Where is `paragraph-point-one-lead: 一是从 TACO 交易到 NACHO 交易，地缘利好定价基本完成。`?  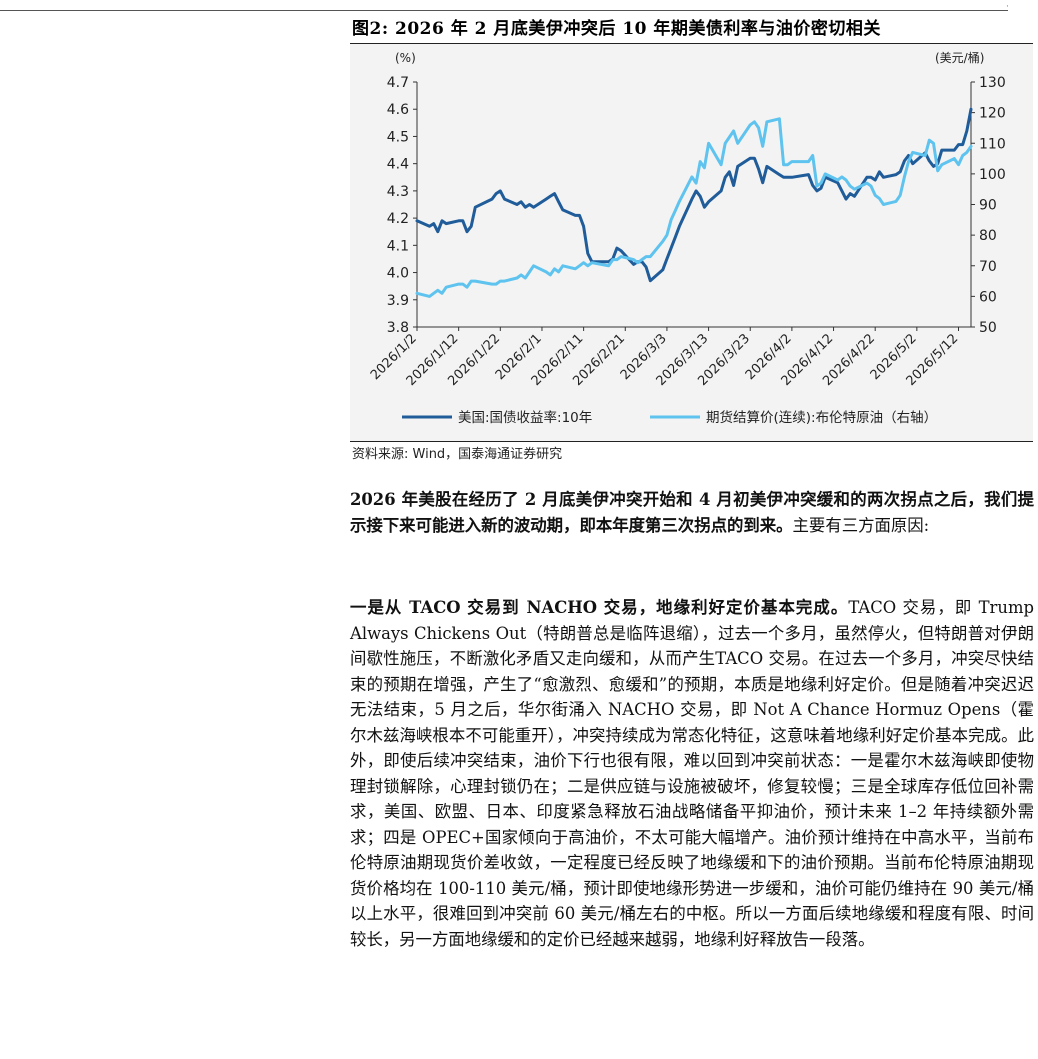
paragraph-point-one-lead: 一是从 TACO 交易到 NACHO 交易，地缘利好定价基本完成。 is located at coordinates (599, 607).